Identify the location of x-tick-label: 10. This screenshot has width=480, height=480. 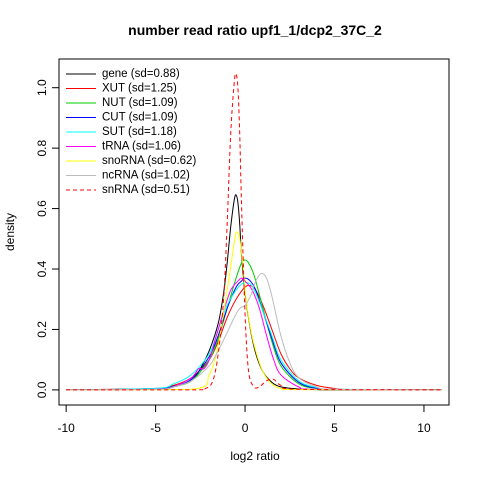
(424, 428).